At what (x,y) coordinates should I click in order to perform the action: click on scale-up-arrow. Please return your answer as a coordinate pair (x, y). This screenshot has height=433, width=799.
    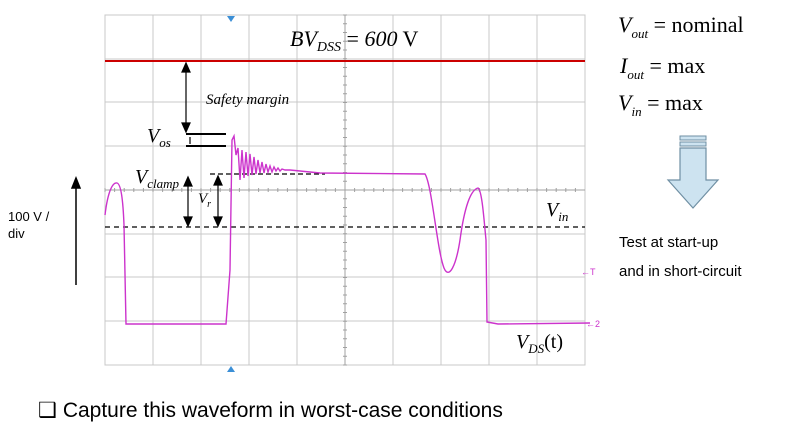
    Looking at the image, I should click on (76, 230).